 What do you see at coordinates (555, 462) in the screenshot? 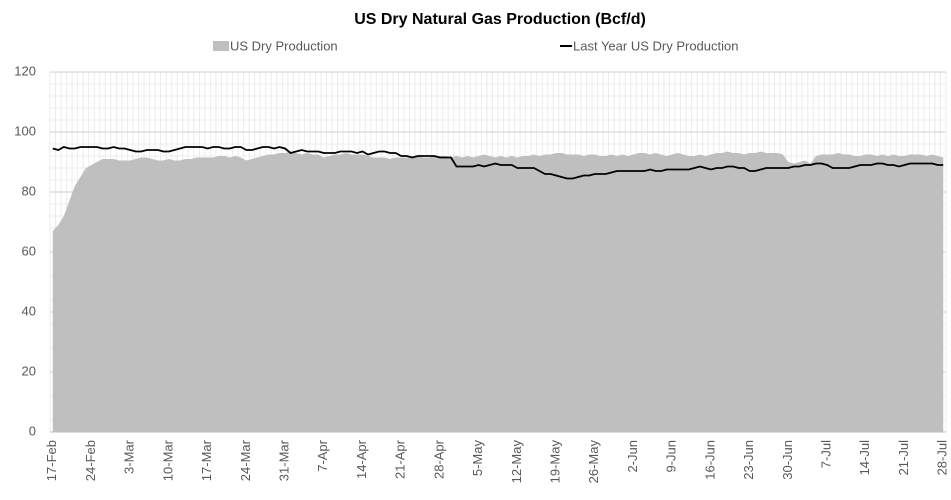
I see `x-tick-label: 19-May` at bounding box center [555, 462].